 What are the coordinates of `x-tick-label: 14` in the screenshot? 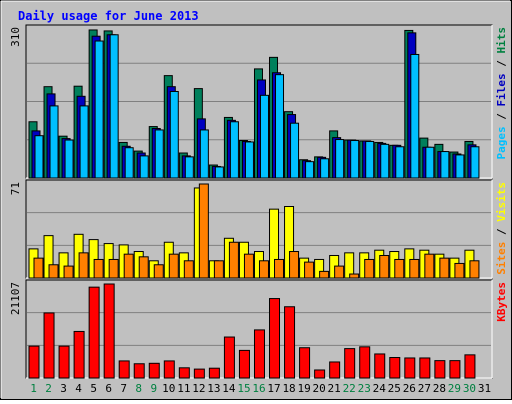 It's located at (229, 388).